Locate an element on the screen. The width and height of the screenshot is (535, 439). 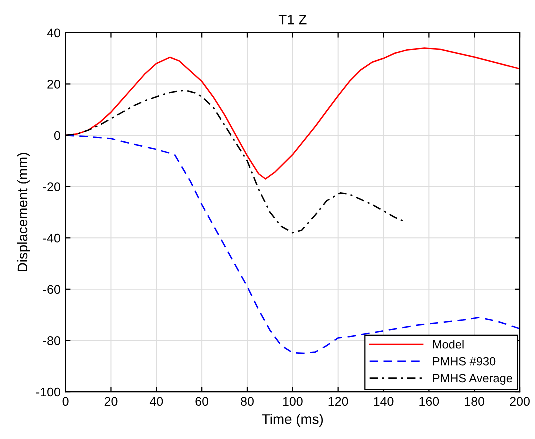
x-tick-label: 20 is located at coordinates (111, 401).